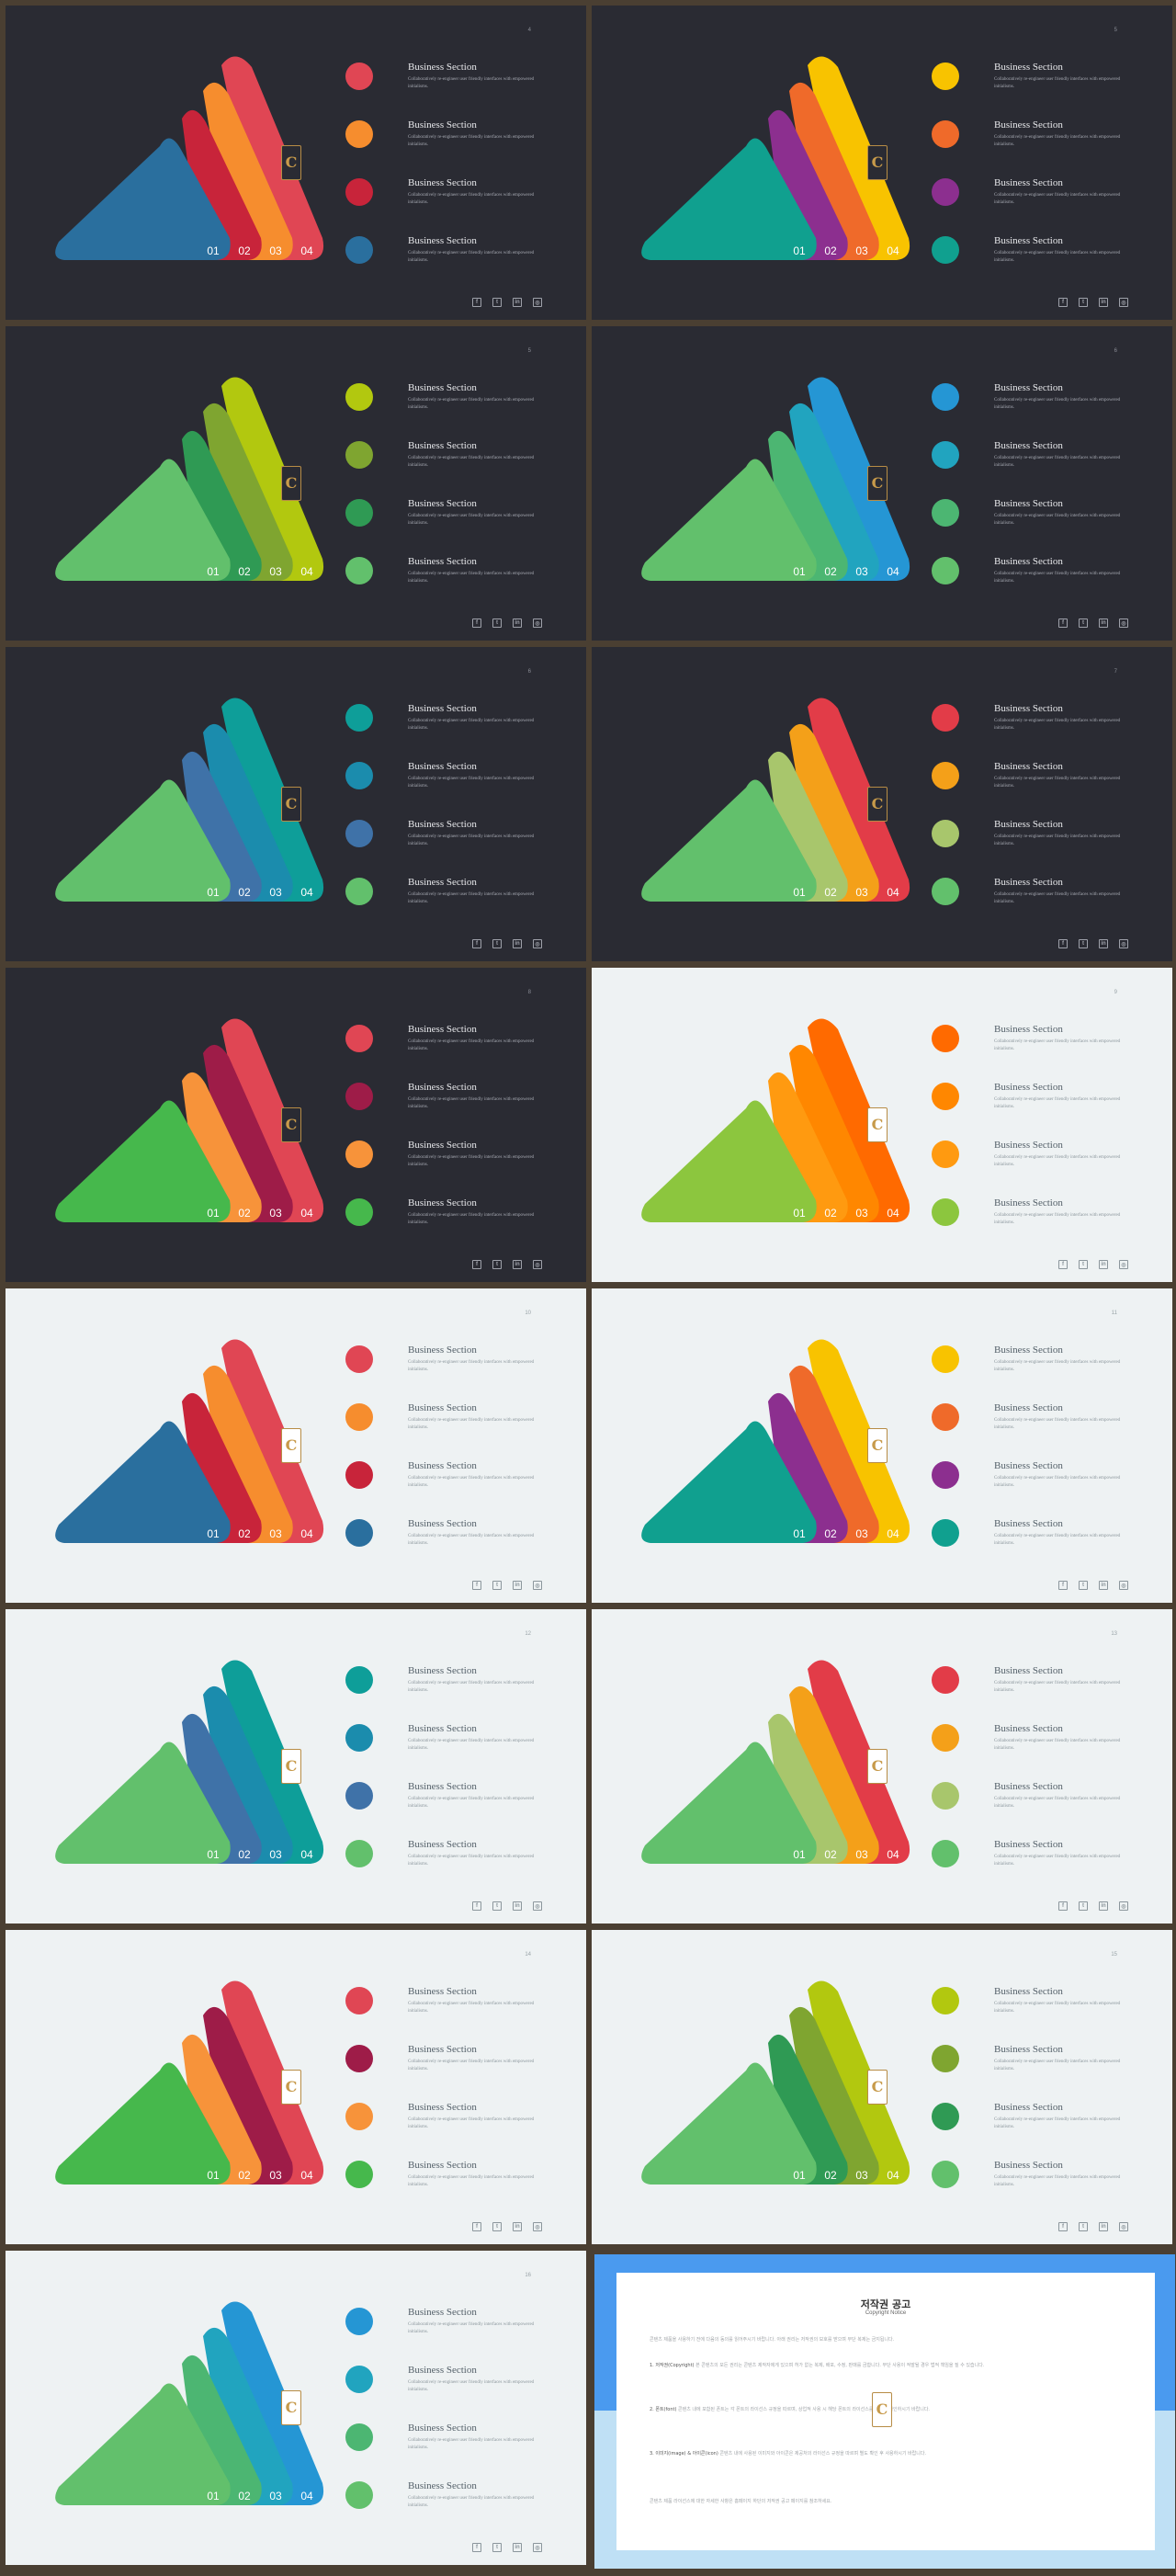 Image resolution: width=1176 pixels, height=2576 pixels. What do you see at coordinates (877, 1445) in the screenshot?
I see `logo-letter: C` at bounding box center [877, 1445].